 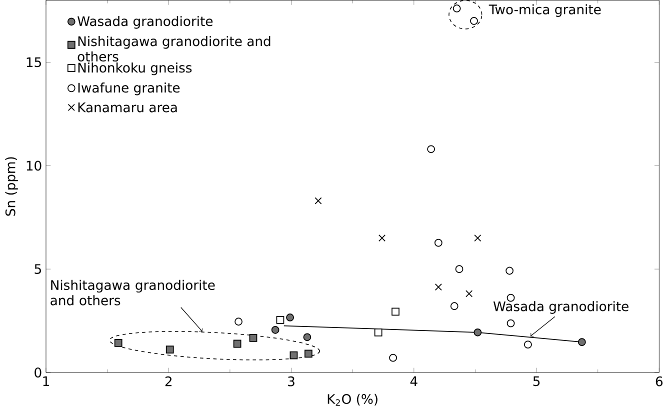 What do you see at coordinates (38, 372) in the screenshot?
I see `y-tick-label: 0` at bounding box center [38, 372].